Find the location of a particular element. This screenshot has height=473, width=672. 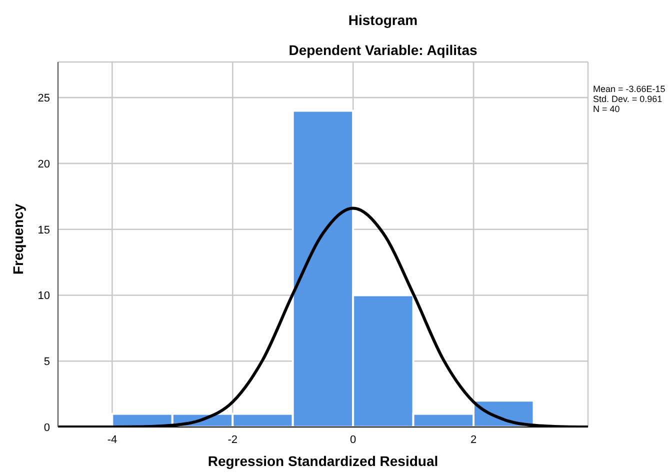

x-tick-label: -2 is located at coordinates (233, 440).